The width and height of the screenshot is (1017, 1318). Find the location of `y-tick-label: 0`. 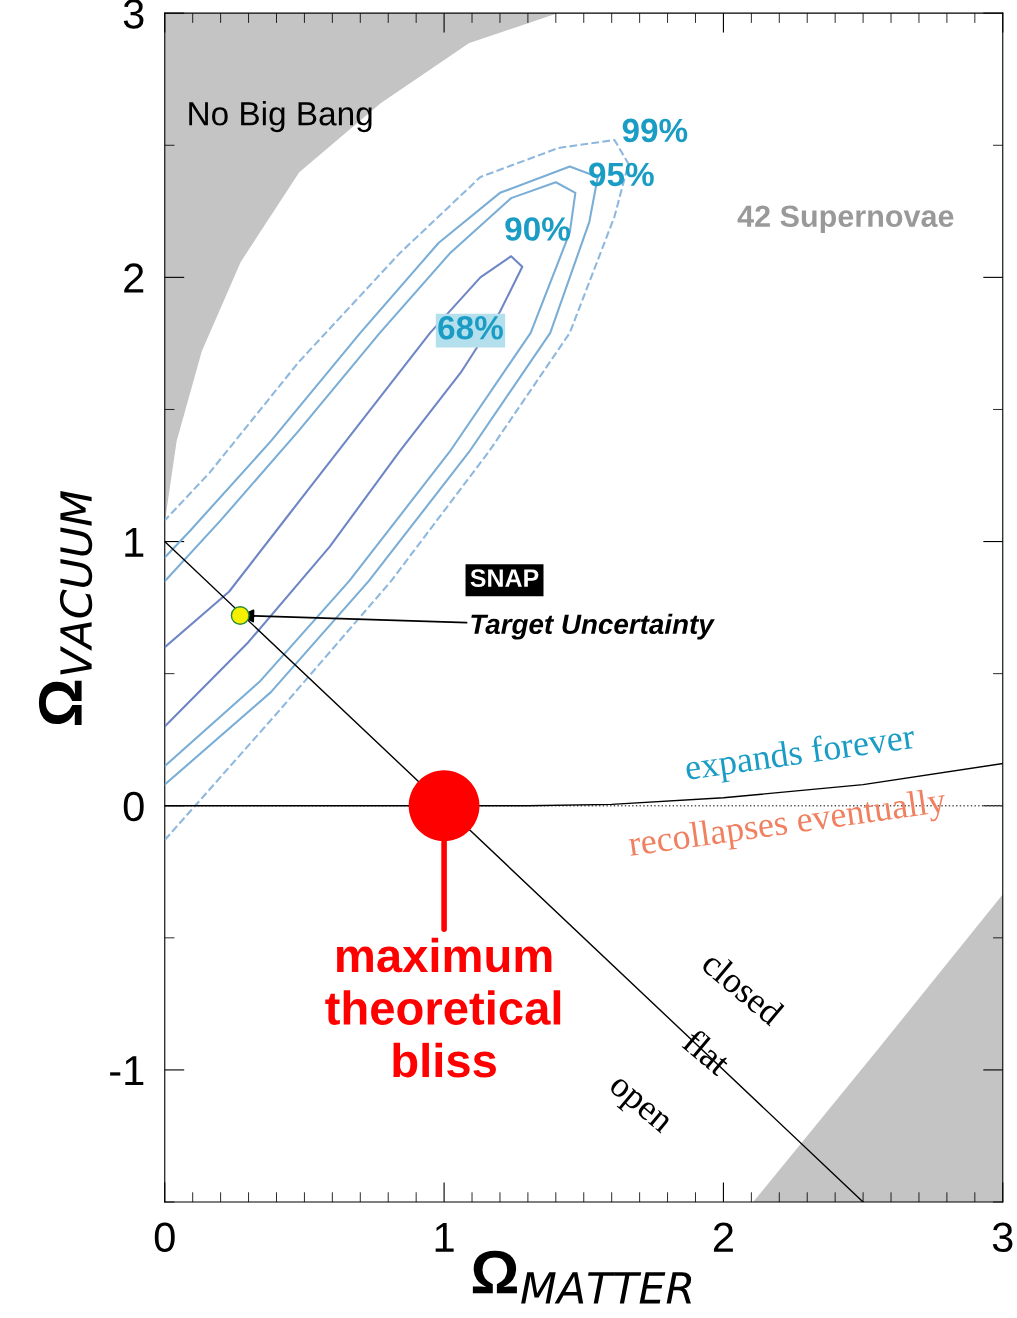

y-tick-label: 0 is located at coordinates (133, 806).